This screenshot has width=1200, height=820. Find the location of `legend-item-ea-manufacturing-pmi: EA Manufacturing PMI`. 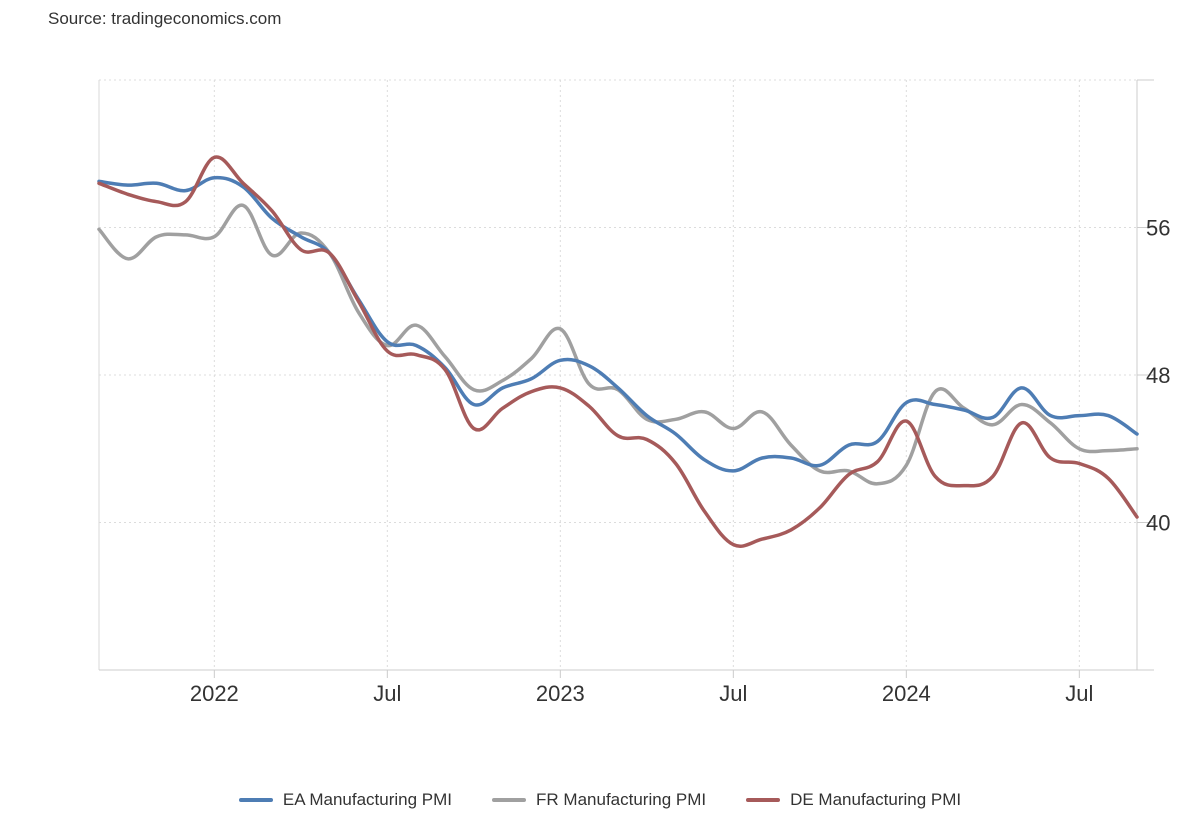

legend-item-ea-manufacturing-pmi: EA Manufacturing PMI is located at coordinates (345, 800).